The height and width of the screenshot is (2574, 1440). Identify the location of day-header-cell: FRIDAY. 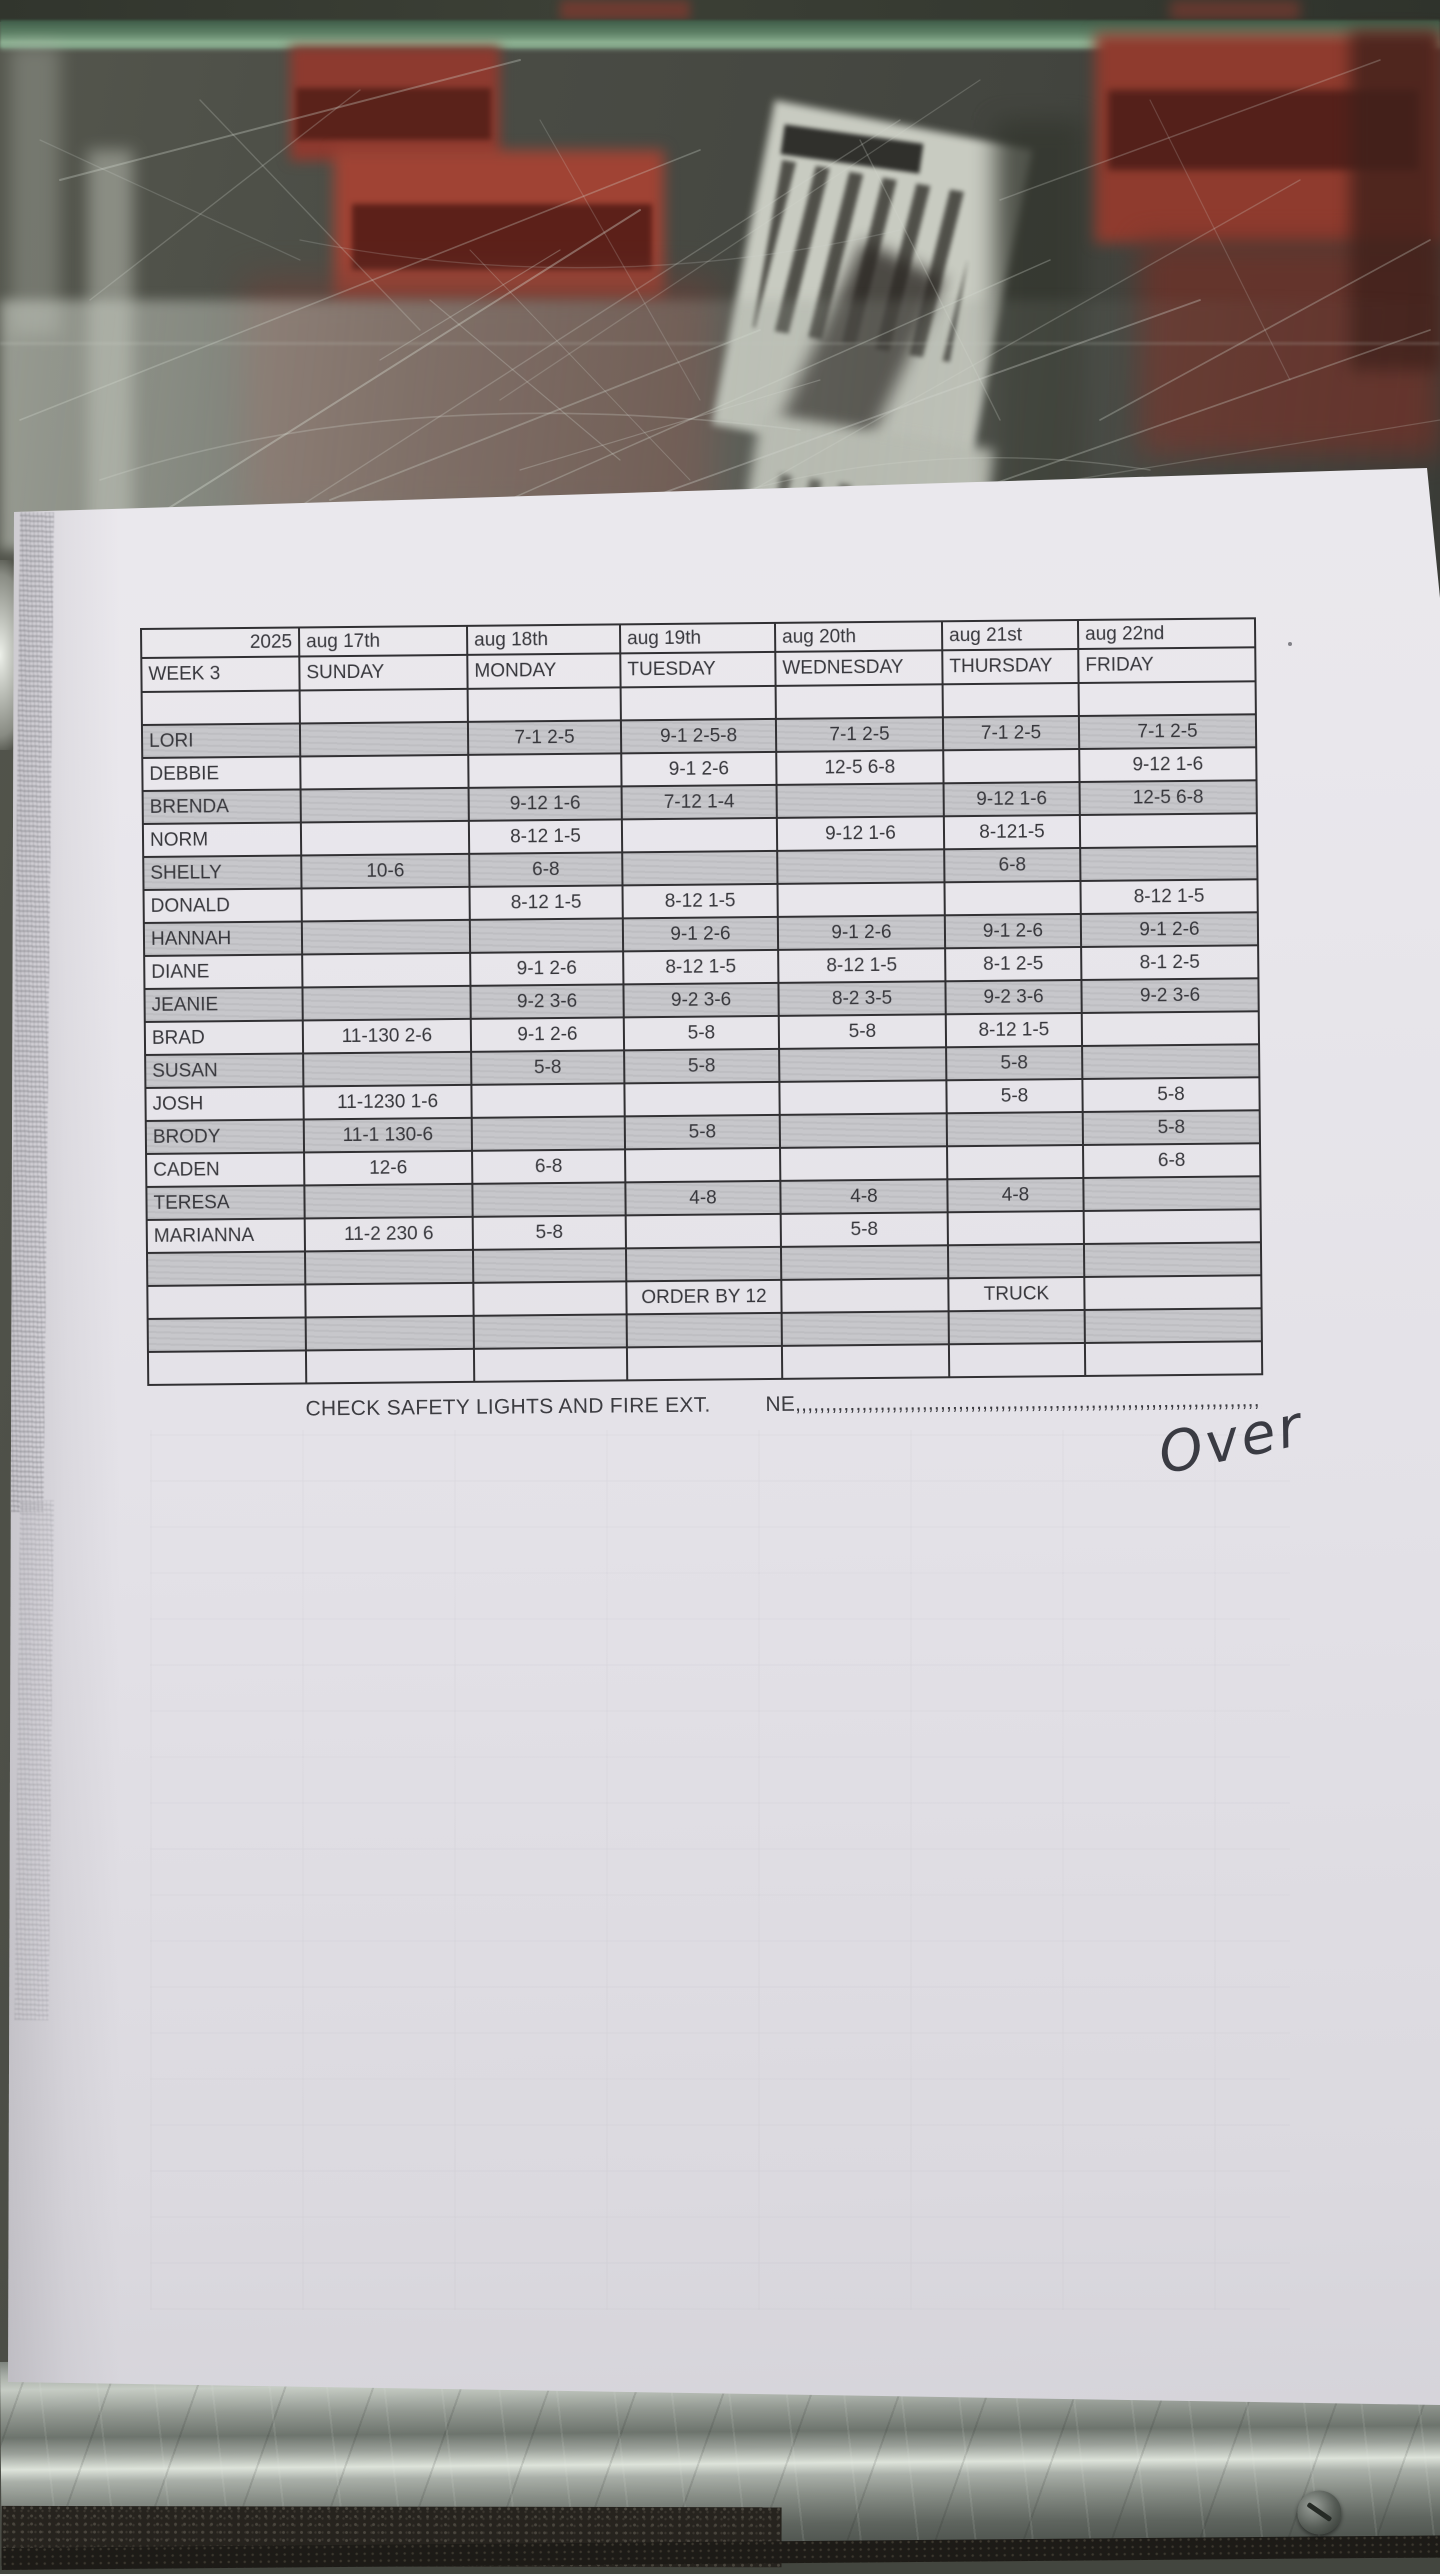
(1167, 665).